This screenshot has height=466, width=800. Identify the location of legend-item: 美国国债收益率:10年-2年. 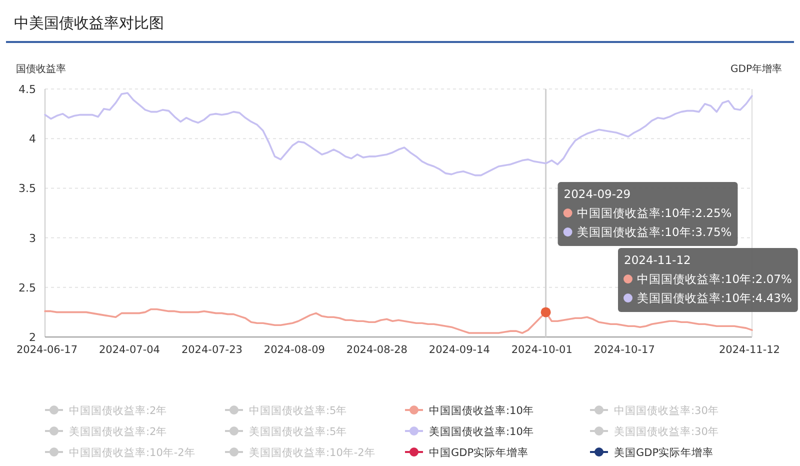
(300, 453).